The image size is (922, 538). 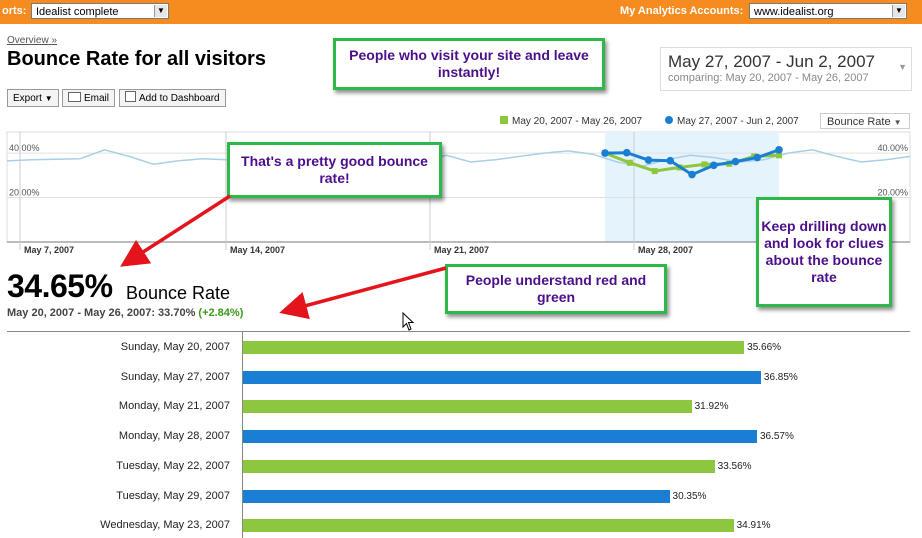 What do you see at coordinates (27, 98) in the screenshot?
I see `export-label: Export` at bounding box center [27, 98].